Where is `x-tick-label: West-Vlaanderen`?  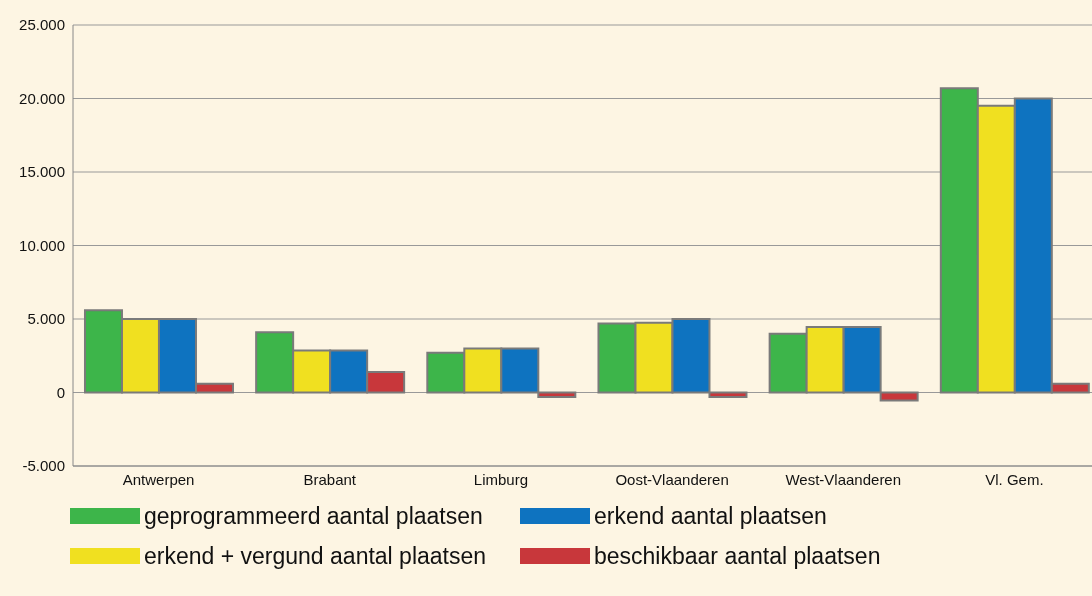 x-tick-label: West-Vlaanderen is located at coordinates (843, 479).